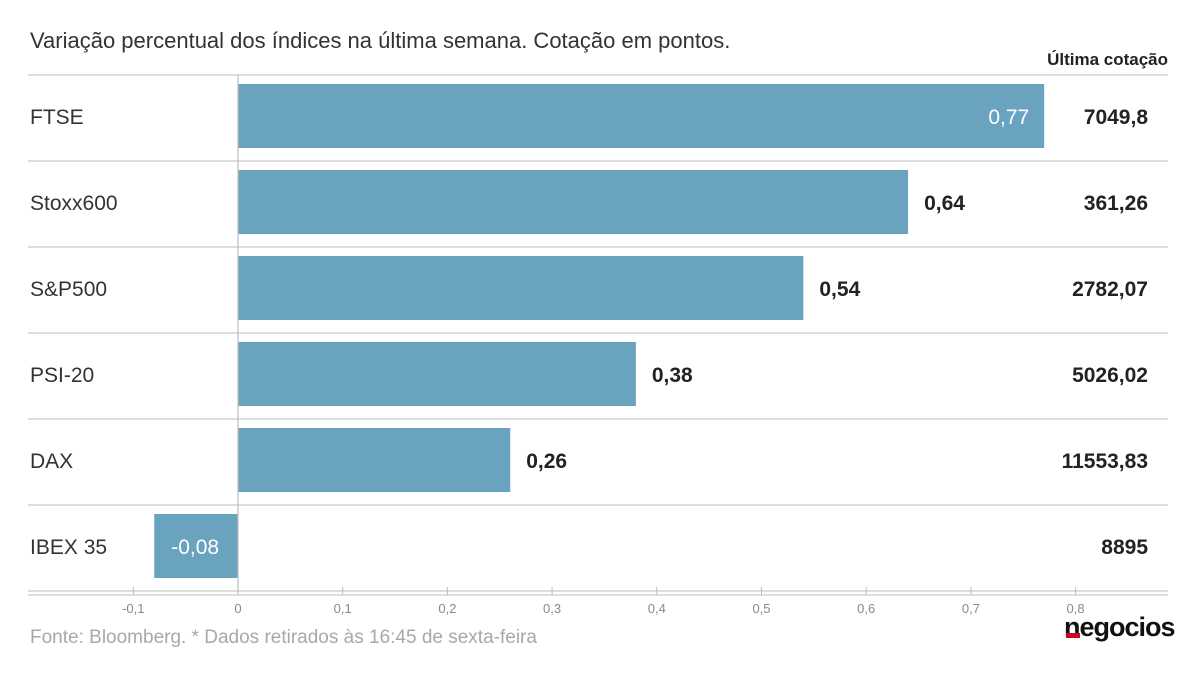 The width and height of the screenshot is (1200, 676). What do you see at coordinates (237, 608) in the screenshot?
I see `x-tick-label: 0` at bounding box center [237, 608].